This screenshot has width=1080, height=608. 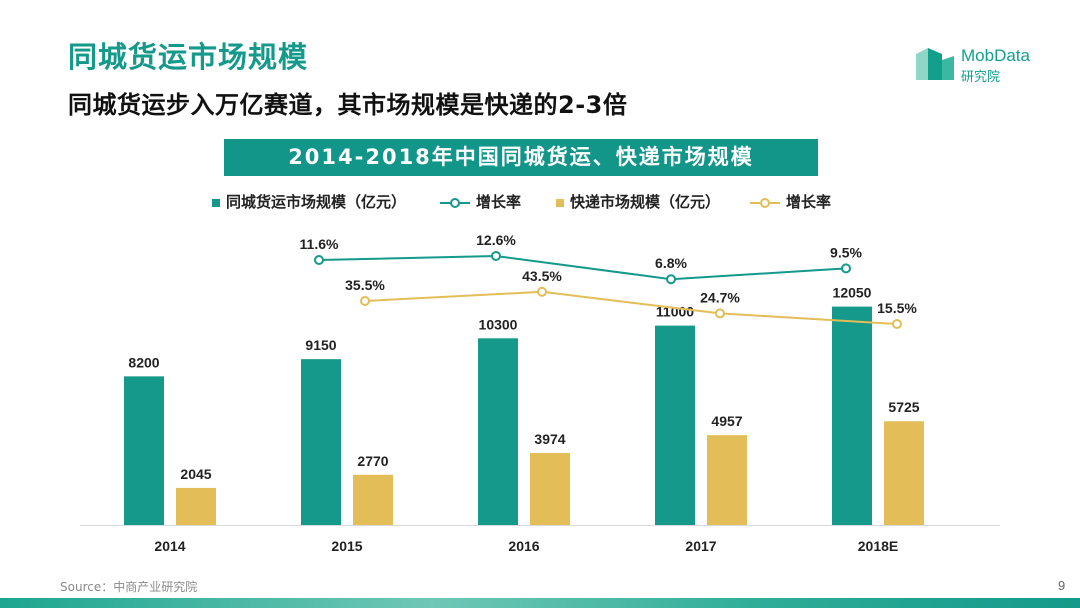 I want to click on legend-item-express-bar: 快递市场规模（亿元）, so click(x=638, y=202).